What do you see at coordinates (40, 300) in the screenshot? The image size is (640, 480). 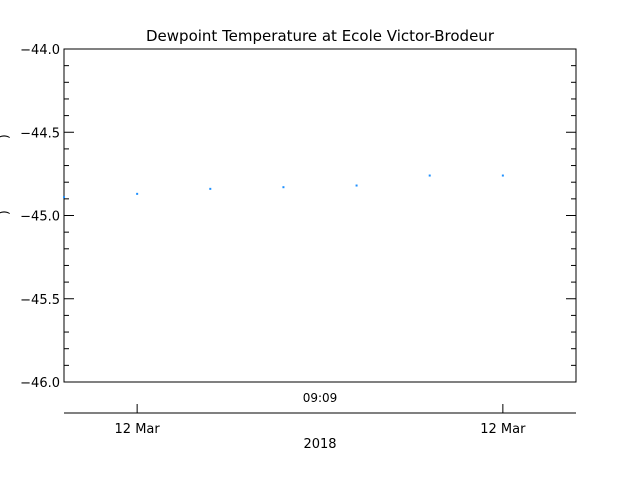 I see `y-tick-label: −45.5` at bounding box center [40, 300].